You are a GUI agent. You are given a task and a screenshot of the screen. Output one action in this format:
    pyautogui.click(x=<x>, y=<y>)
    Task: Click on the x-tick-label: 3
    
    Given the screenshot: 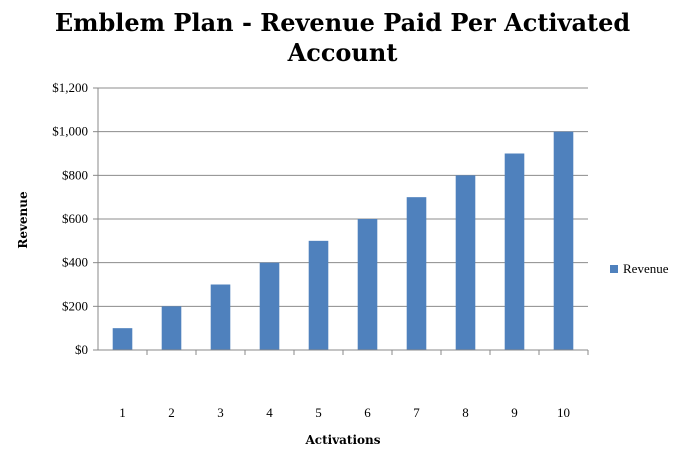 What is the action you would take?
    pyautogui.click(x=220, y=412)
    